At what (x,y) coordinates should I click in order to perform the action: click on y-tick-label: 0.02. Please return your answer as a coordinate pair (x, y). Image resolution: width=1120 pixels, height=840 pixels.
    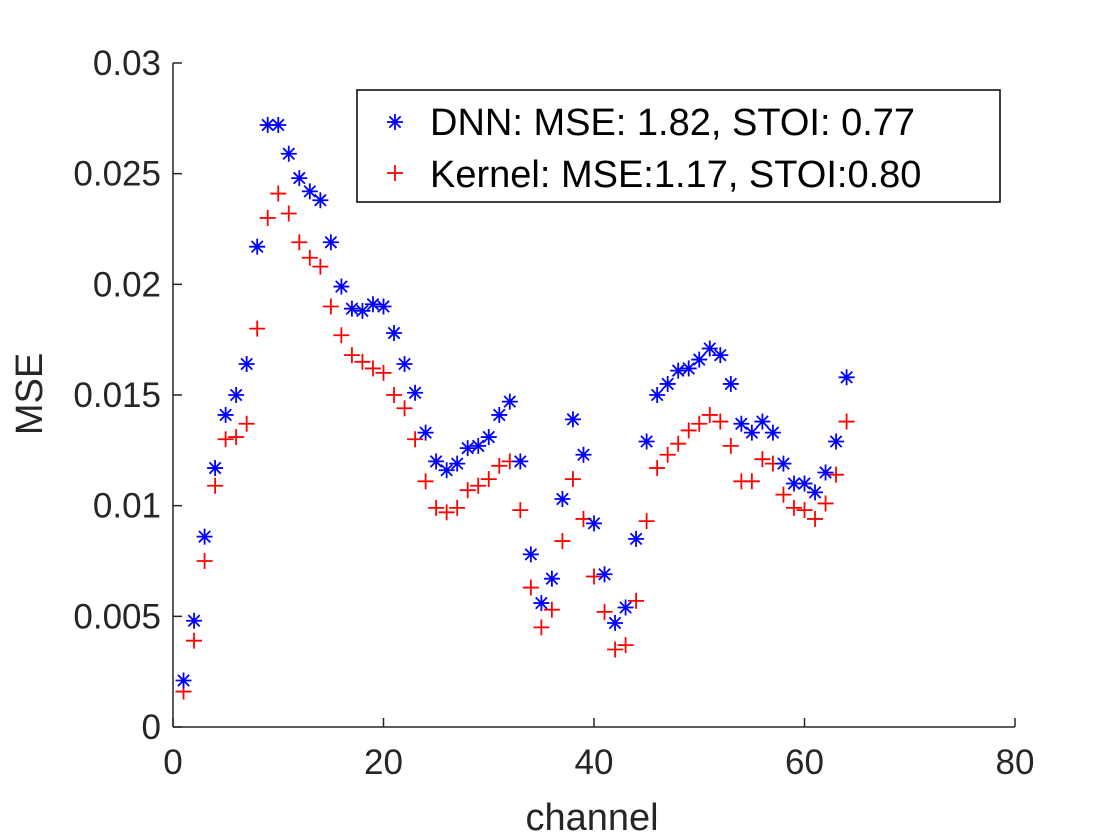
    Looking at the image, I should click on (127, 284).